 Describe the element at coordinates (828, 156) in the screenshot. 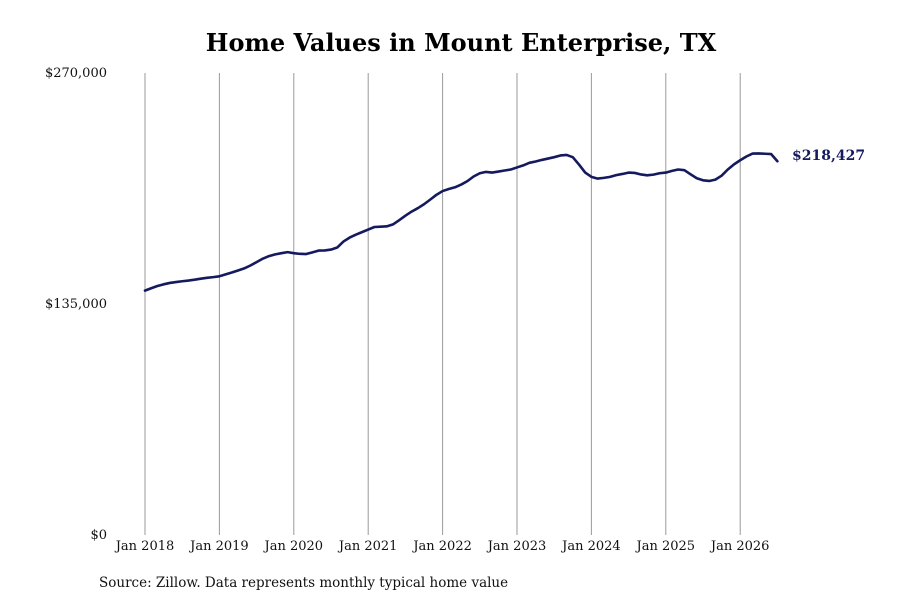

I see `last-value-label: $218,427` at that location.